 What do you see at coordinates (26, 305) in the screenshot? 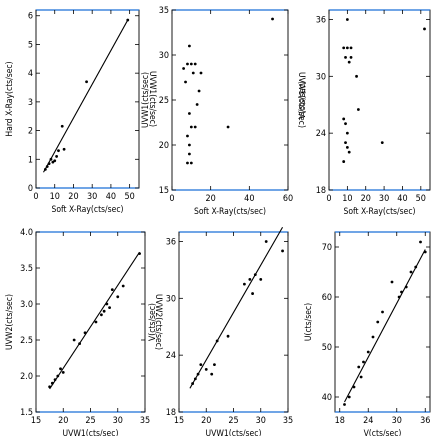
I see `y-tick-label: 3.0` at bounding box center [26, 305].